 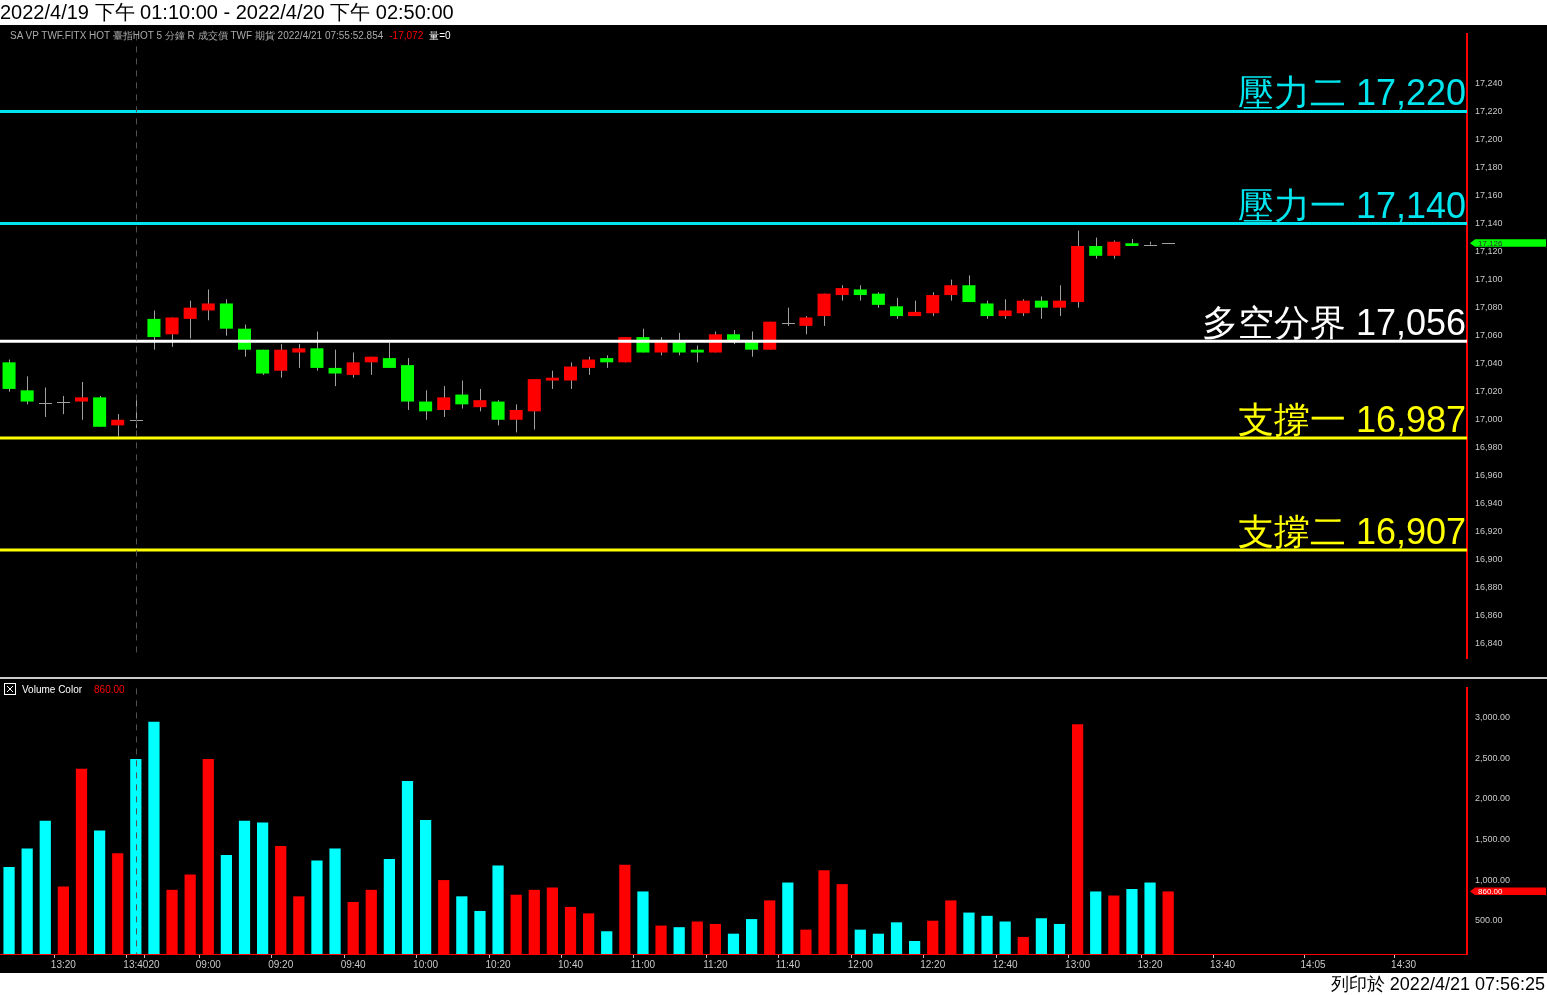 What do you see at coordinates (1489, 307) in the screenshot?
I see `y-tick-label: 17,080` at bounding box center [1489, 307].